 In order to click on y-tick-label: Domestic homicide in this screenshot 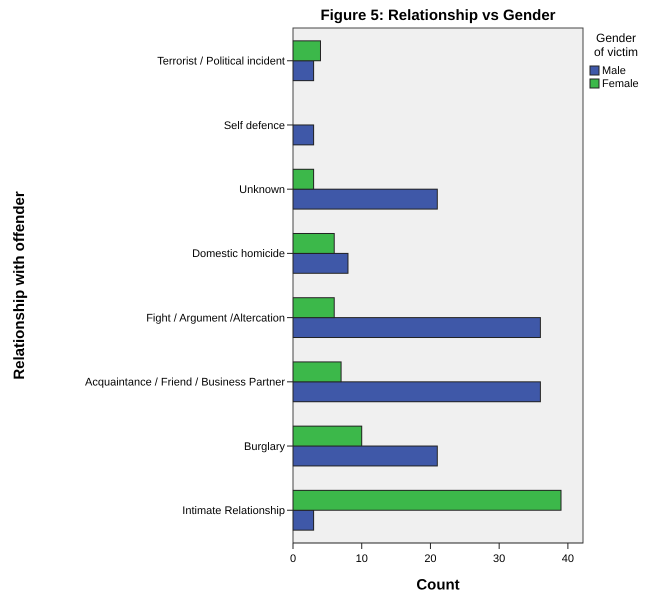, I will do `click(238, 254)`.